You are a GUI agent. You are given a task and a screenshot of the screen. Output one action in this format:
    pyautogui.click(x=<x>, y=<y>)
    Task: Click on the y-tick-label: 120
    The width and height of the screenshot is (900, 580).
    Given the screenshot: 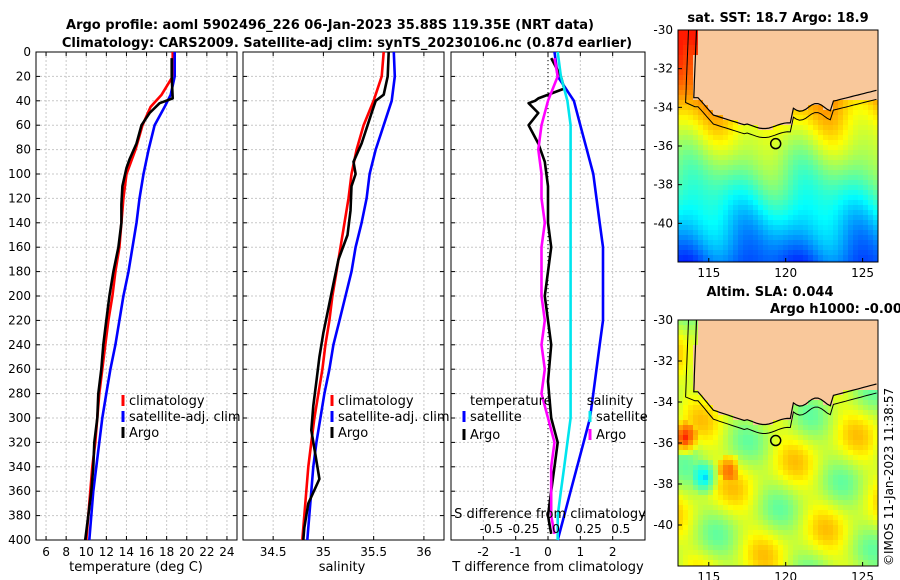 What is the action you would take?
    pyautogui.click(x=19, y=198)
    